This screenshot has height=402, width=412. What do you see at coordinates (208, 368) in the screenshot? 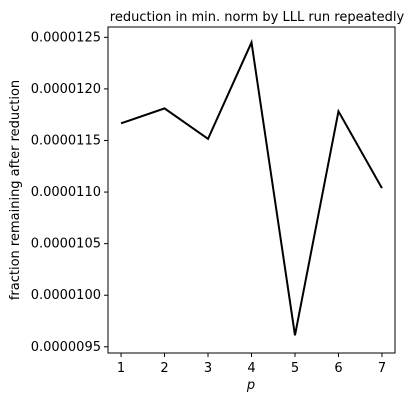
I see `x-tick-label: 3` at bounding box center [208, 368].